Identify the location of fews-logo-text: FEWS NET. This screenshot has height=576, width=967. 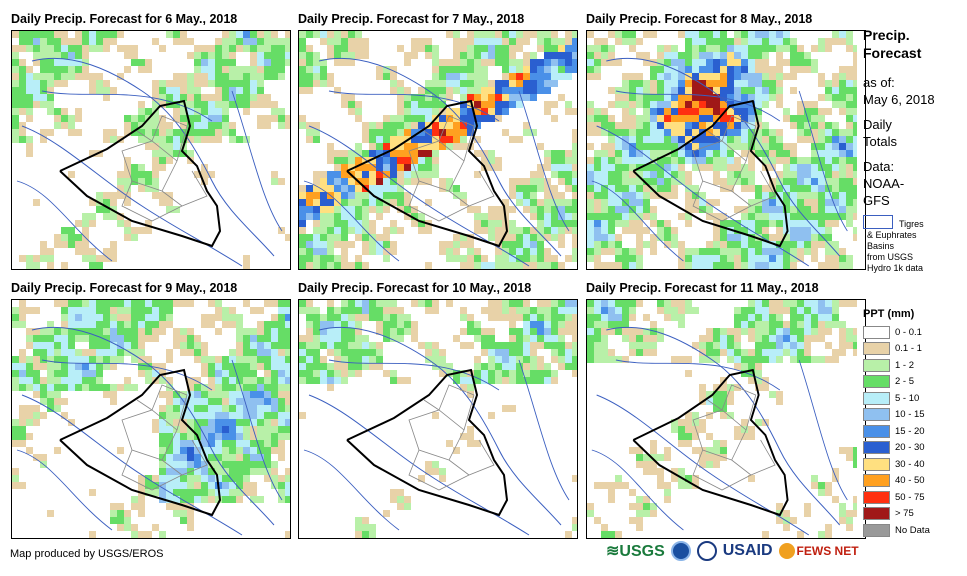
(827, 551).